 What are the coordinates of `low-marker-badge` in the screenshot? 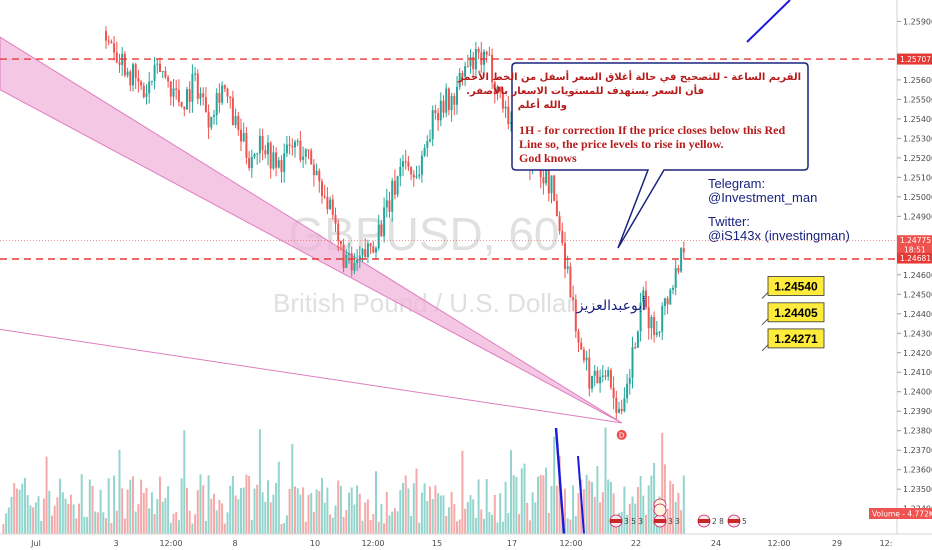 It's located at (621, 434).